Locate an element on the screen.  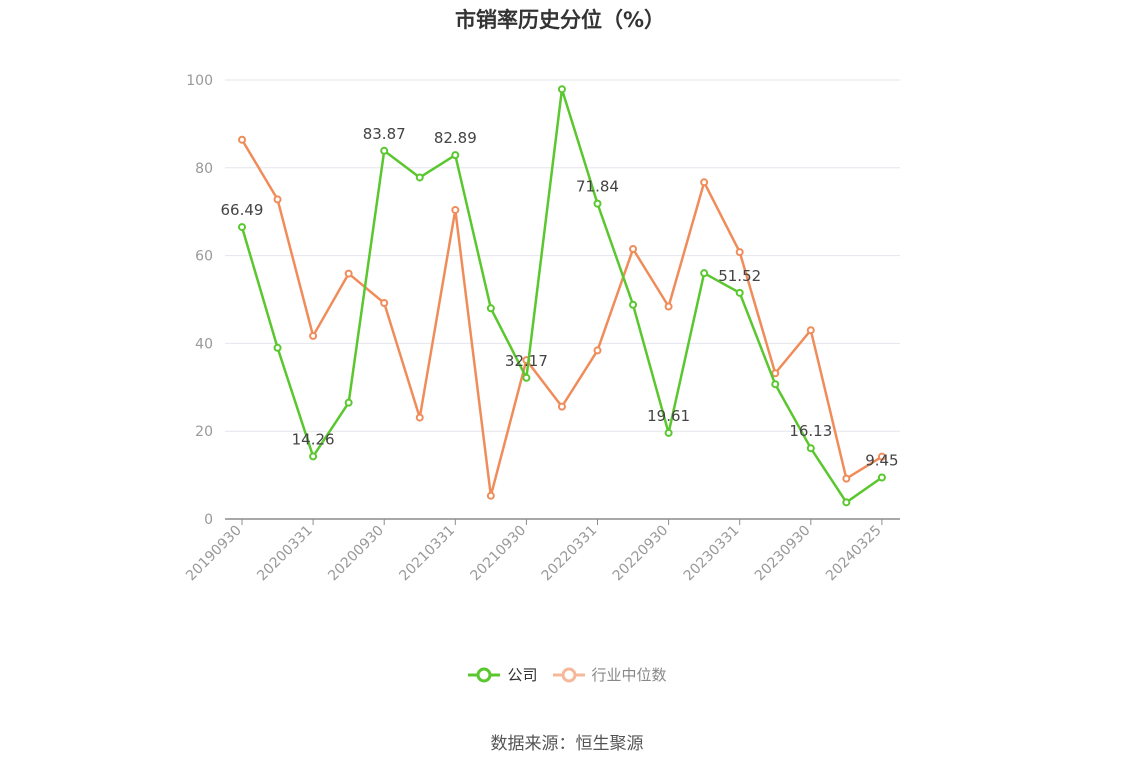
data-label: 66.49 is located at coordinates (242, 210).